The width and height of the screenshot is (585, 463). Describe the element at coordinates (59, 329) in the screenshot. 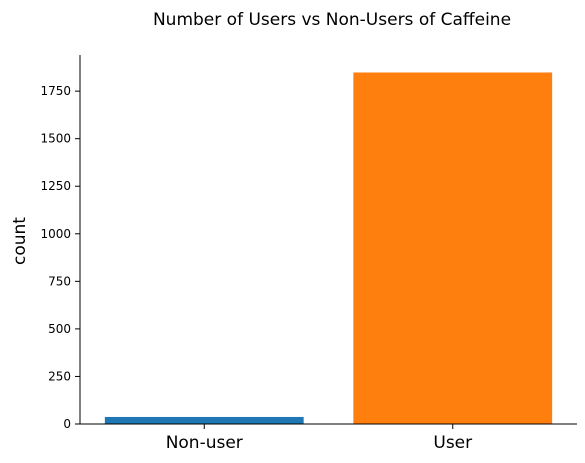

I see `y-tick-label: 500` at that location.